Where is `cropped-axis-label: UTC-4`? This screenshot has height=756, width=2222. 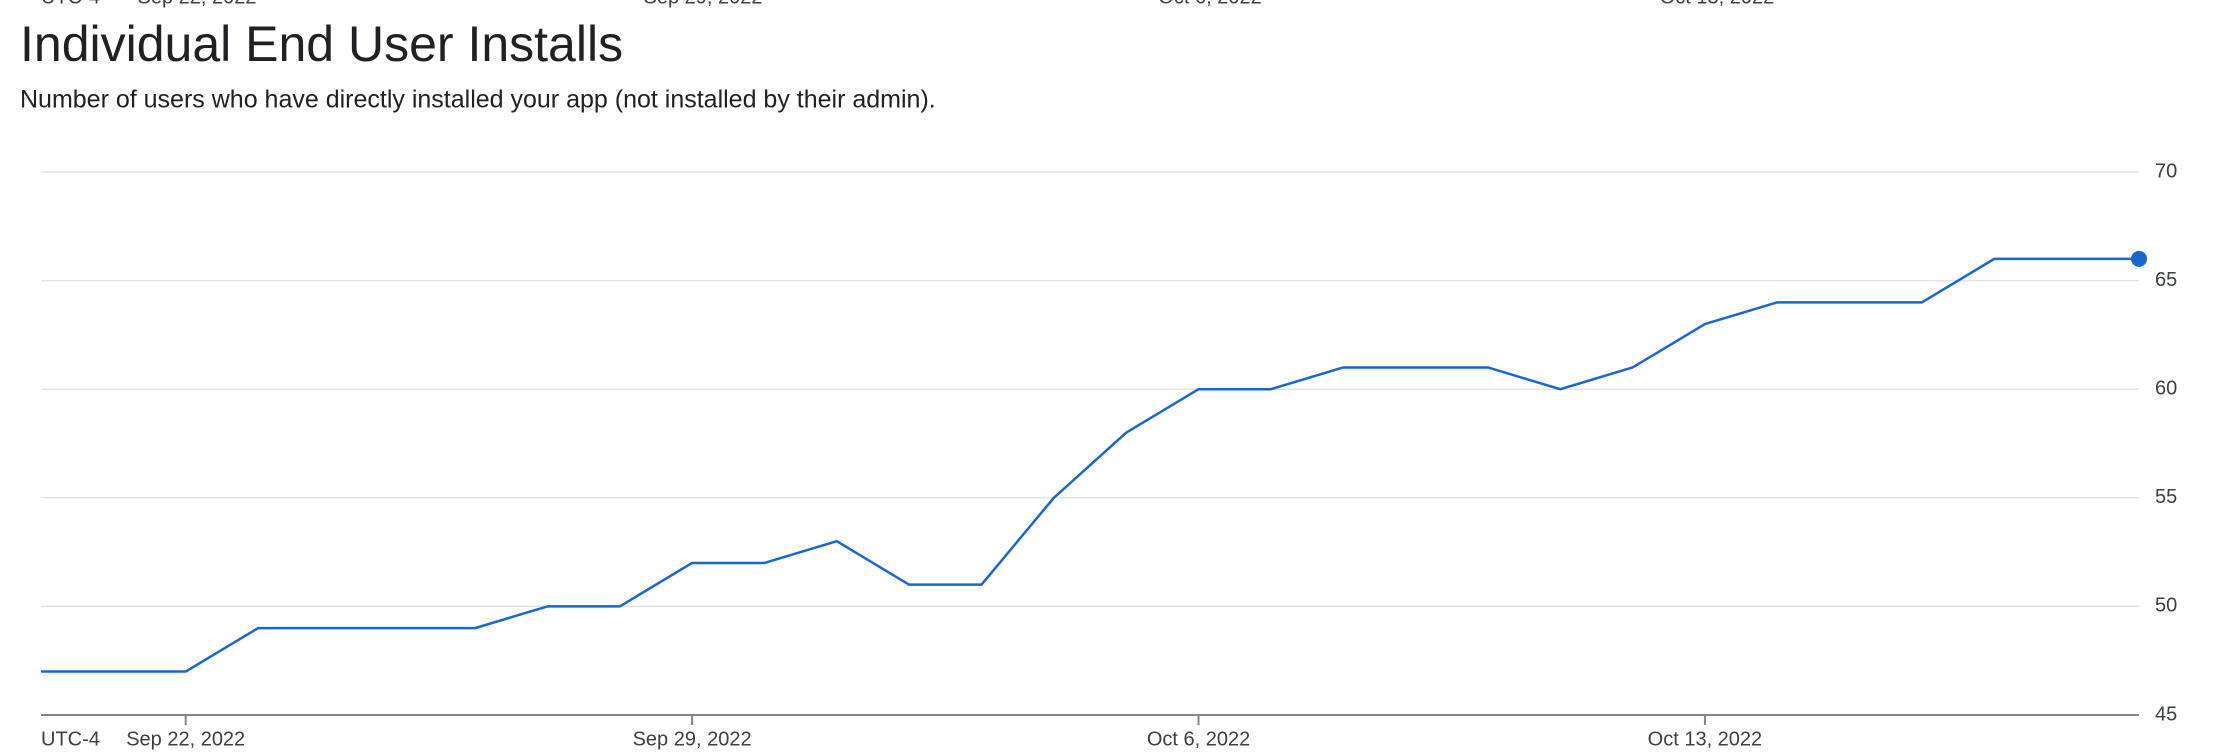 cropped-axis-label: UTC-4 is located at coordinates (70, 4).